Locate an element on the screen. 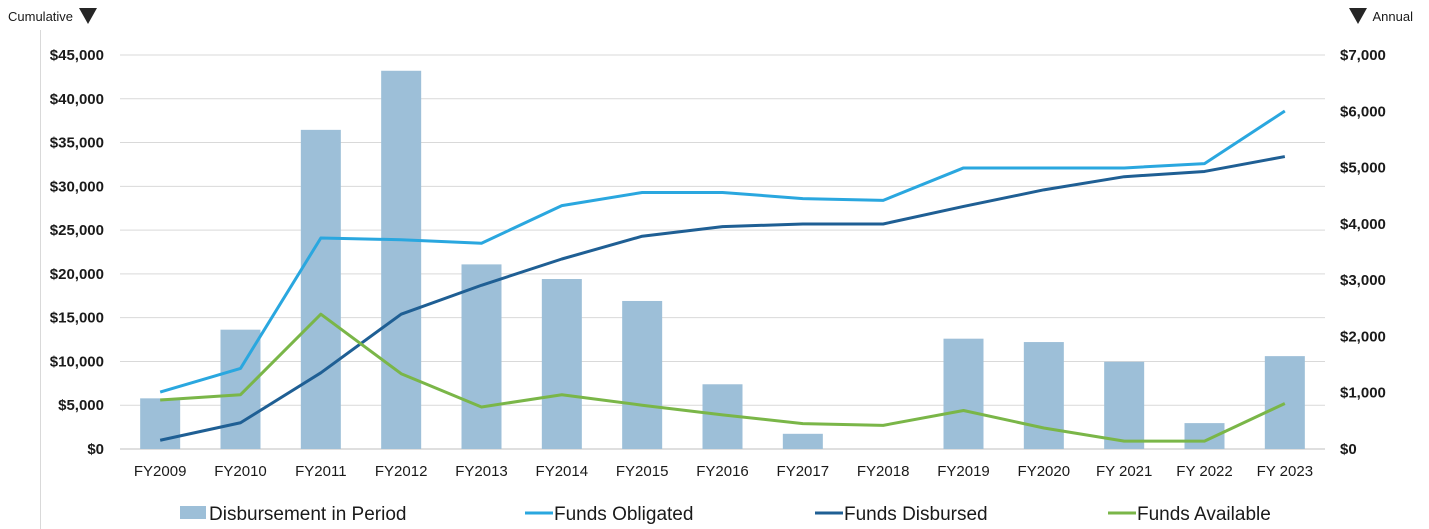 This screenshot has height=529, width=1429. x-tick-label: FY2009 is located at coordinates (160, 471).